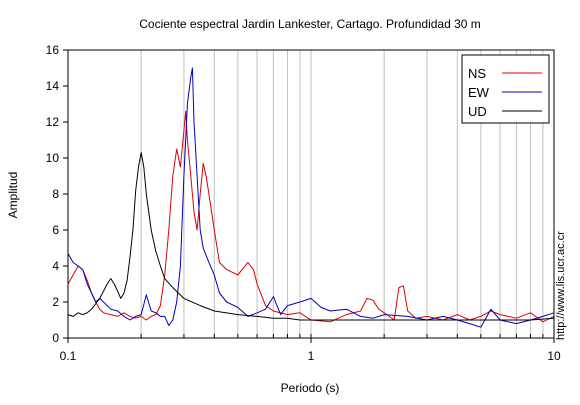  Describe the element at coordinates (13, 195) in the screenshot. I see `y-axis-label: Amplitud` at that location.